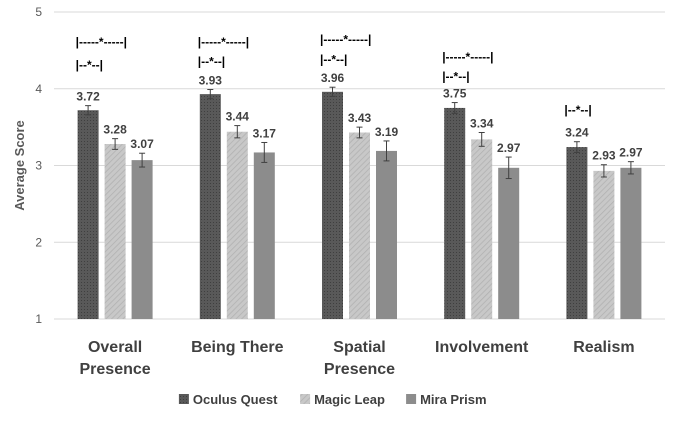  Describe the element at coordinates (265, 133) in the screenshot. I see `data-label: 3.17` at that location.